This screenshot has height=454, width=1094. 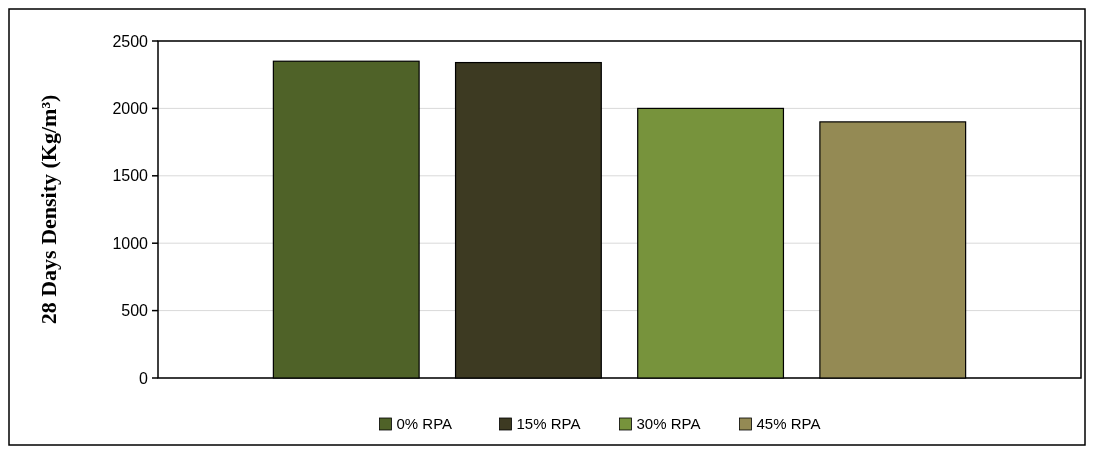 I want to click on y-tick-label: 1000, so click(x=130, y=243).